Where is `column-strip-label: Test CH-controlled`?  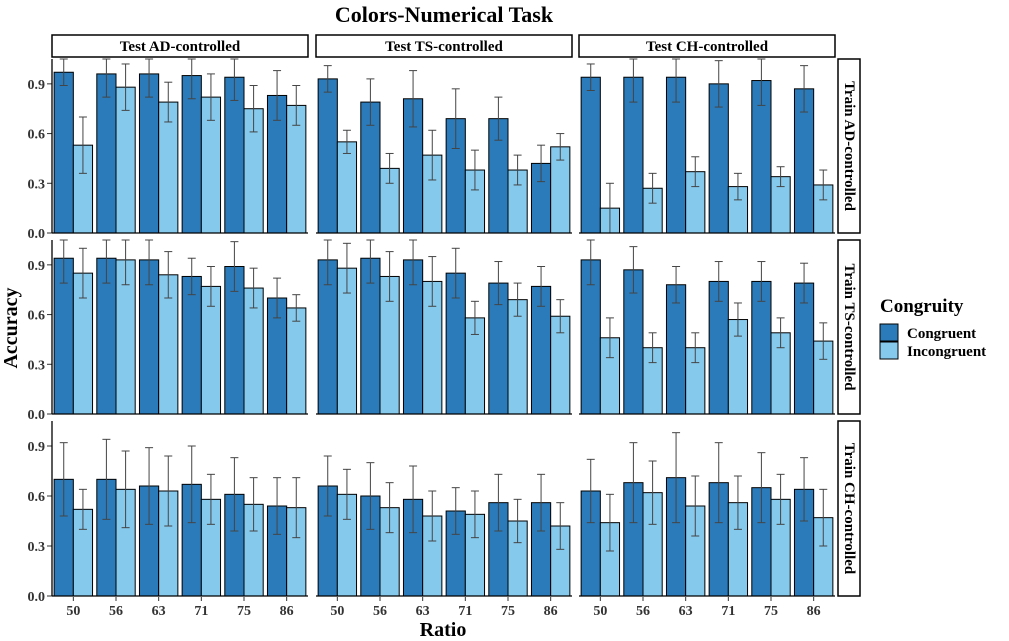
column-strip-label: Test CH-controlled is located at coordinates (707, 47).